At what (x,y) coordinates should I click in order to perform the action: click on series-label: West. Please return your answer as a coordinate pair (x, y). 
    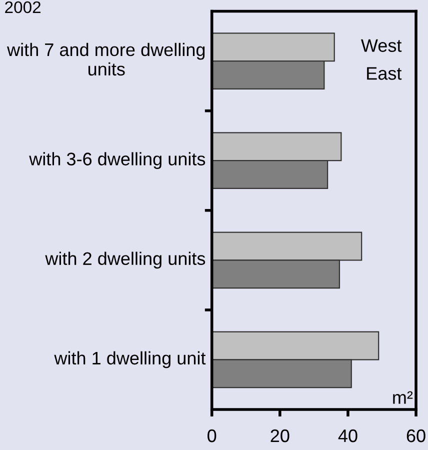
    Looking at the image, I should click on (381, 45).